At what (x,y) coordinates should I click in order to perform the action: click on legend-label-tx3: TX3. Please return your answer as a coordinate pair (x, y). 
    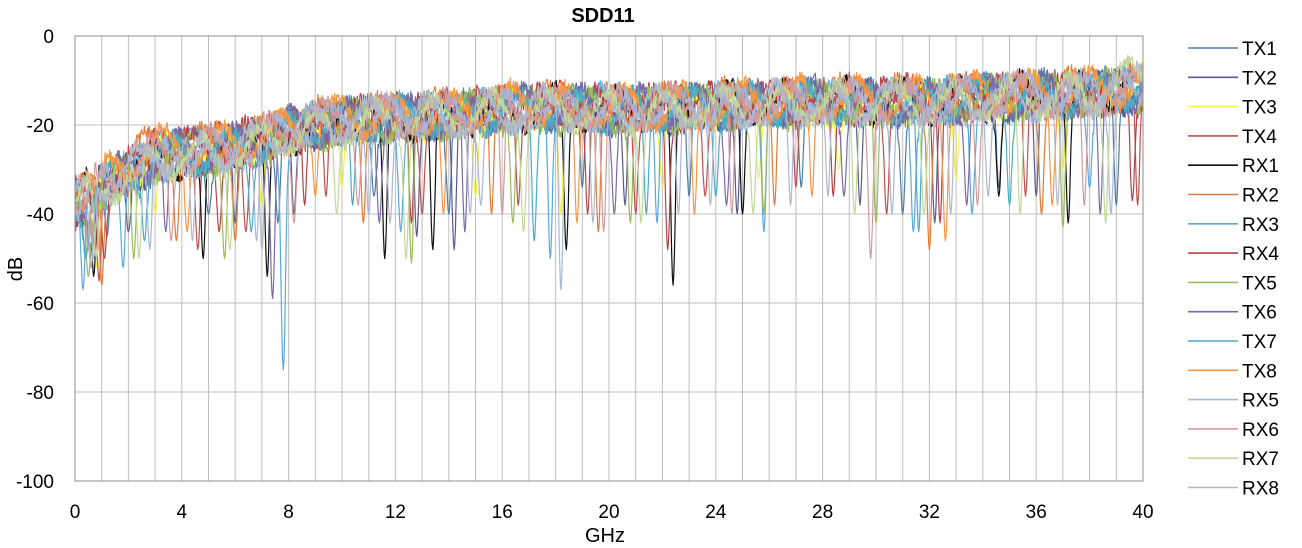
    Looking at the image, I should click on (1259, 108).